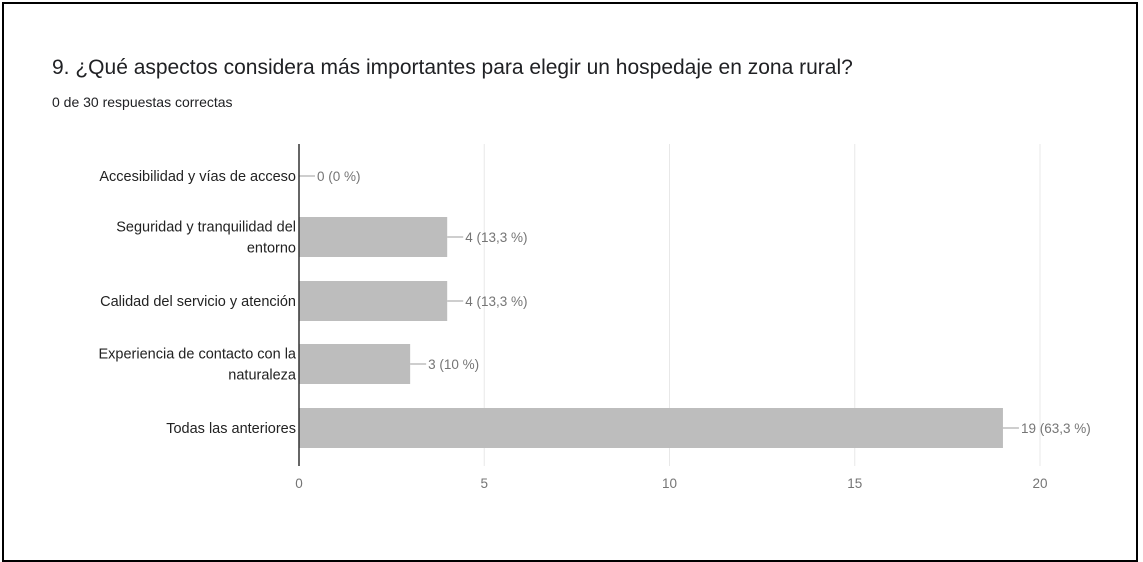 This screenshot has width=1143, height=562. I want to click on data-label-4: 19 (63,3 %), so click(1056, 428).